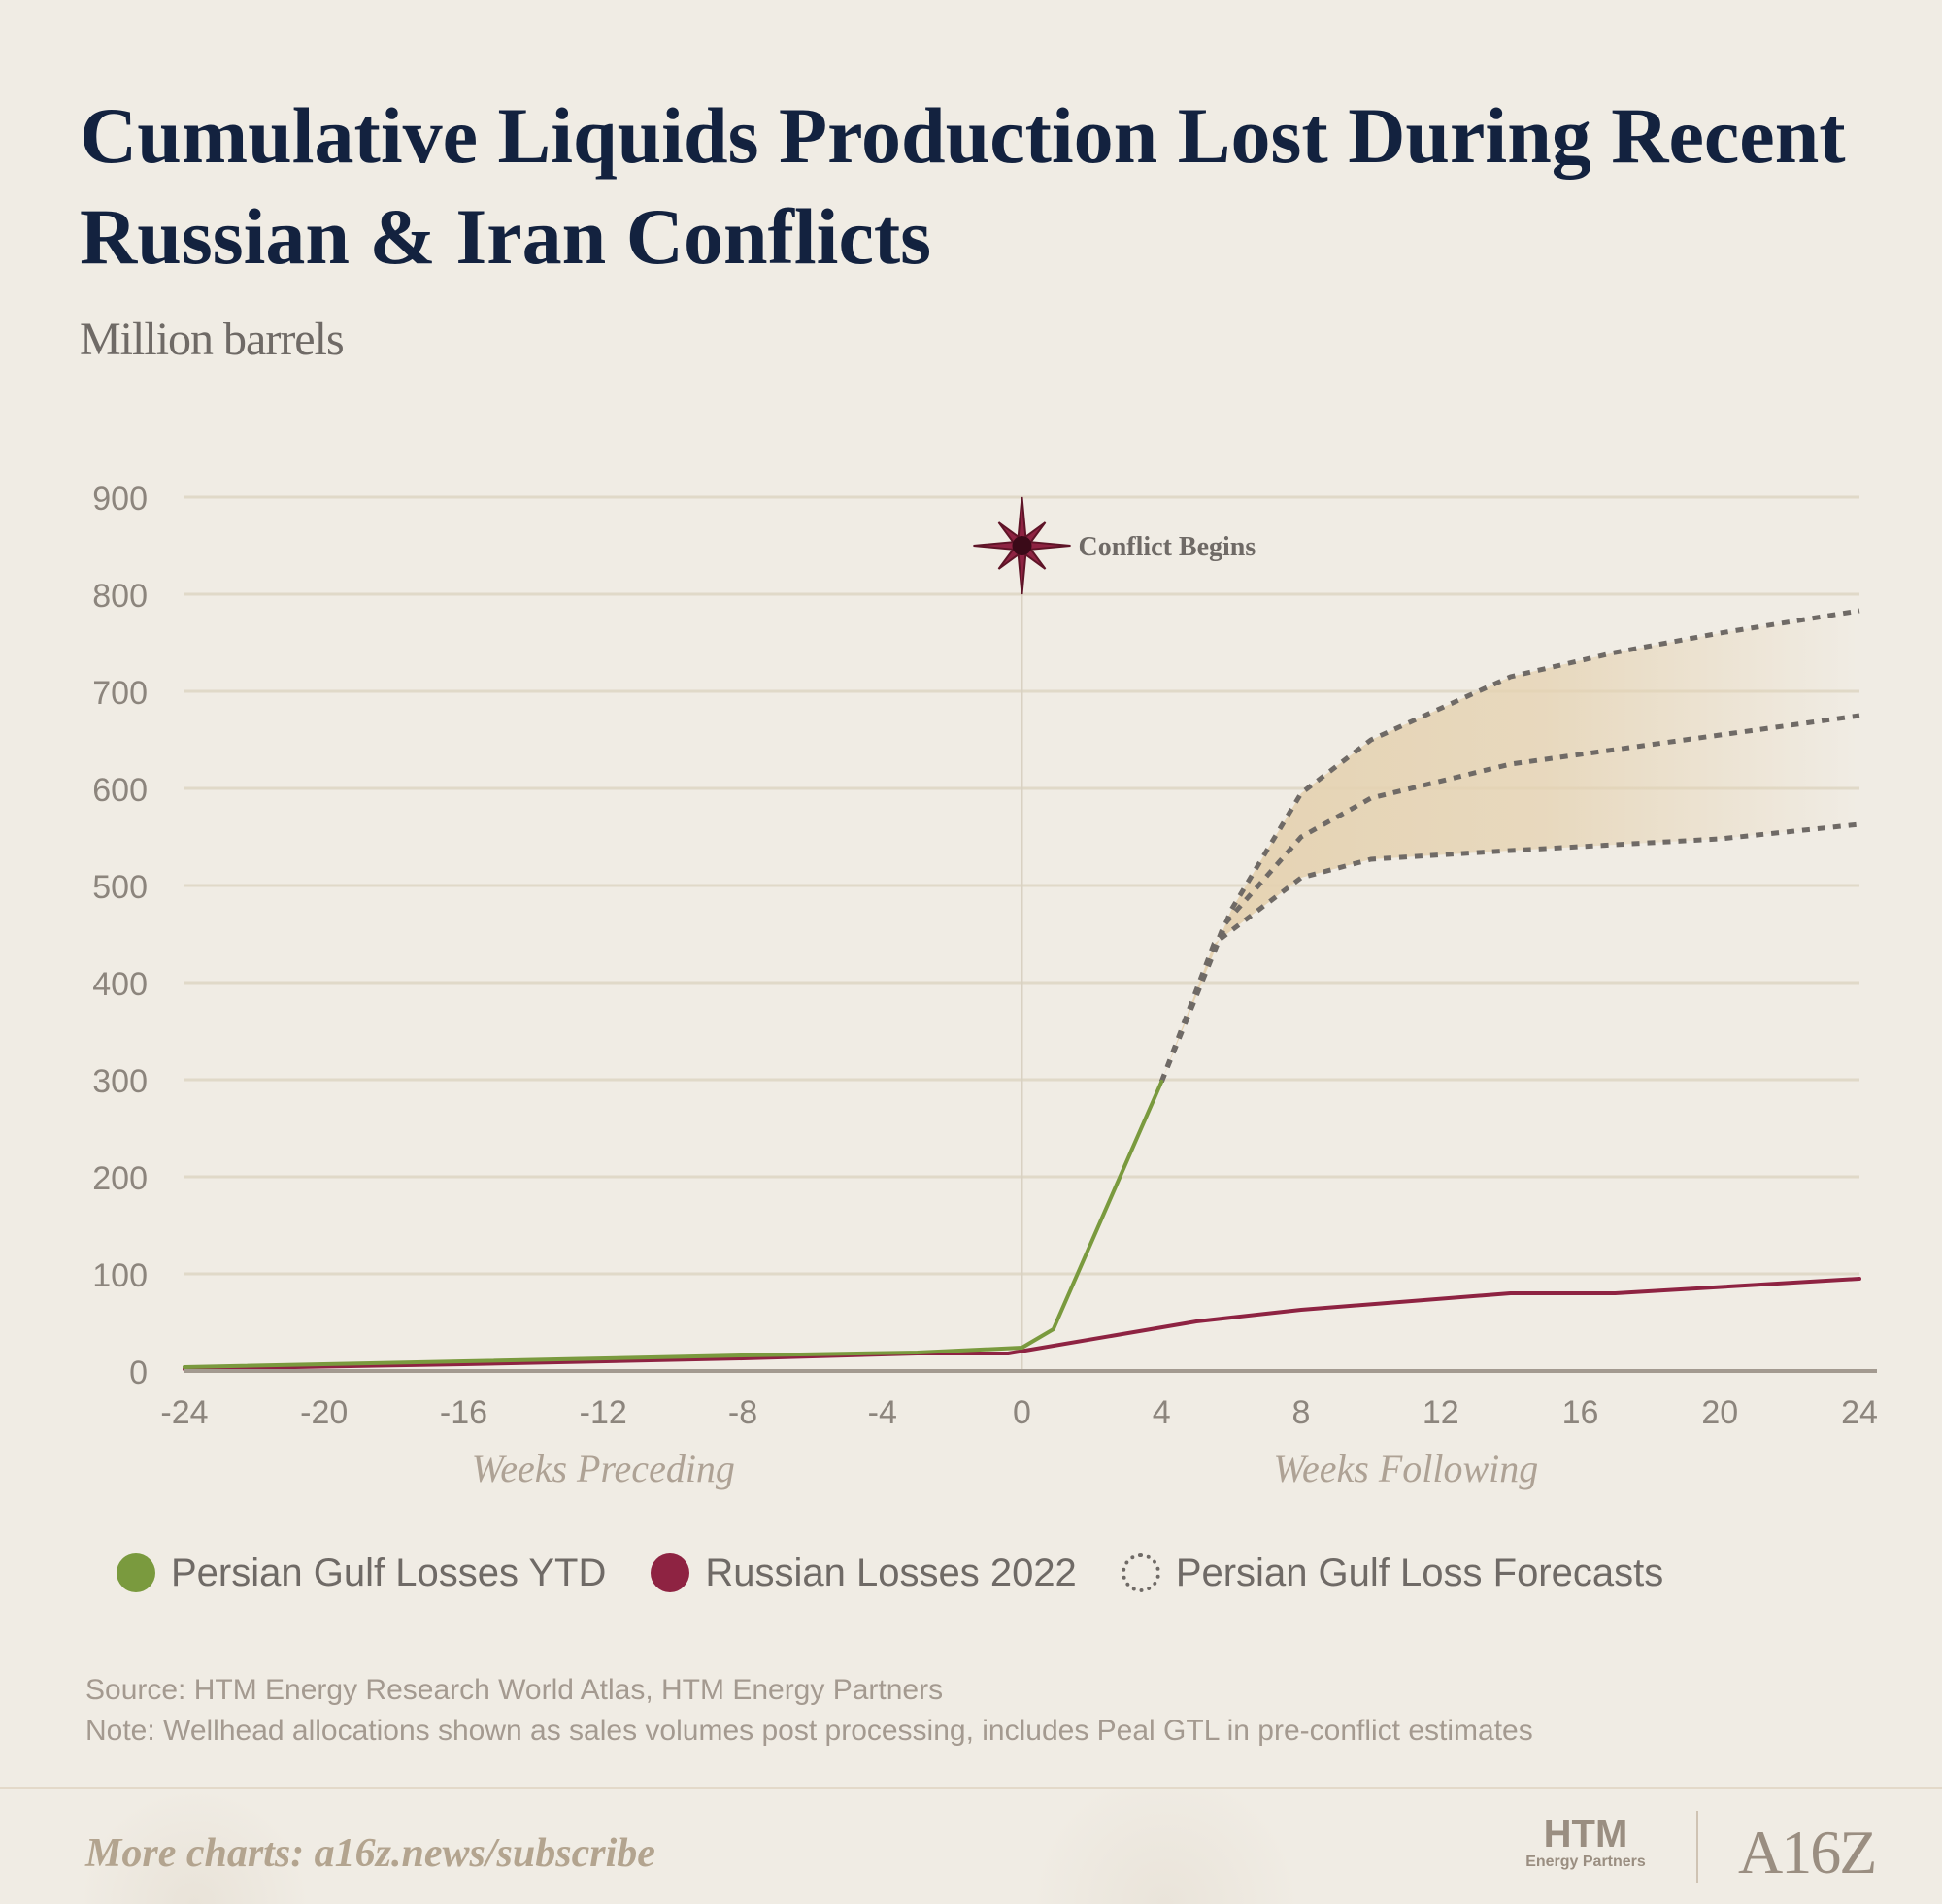  I want to click on forecast-band-area, so click(1510, 846).